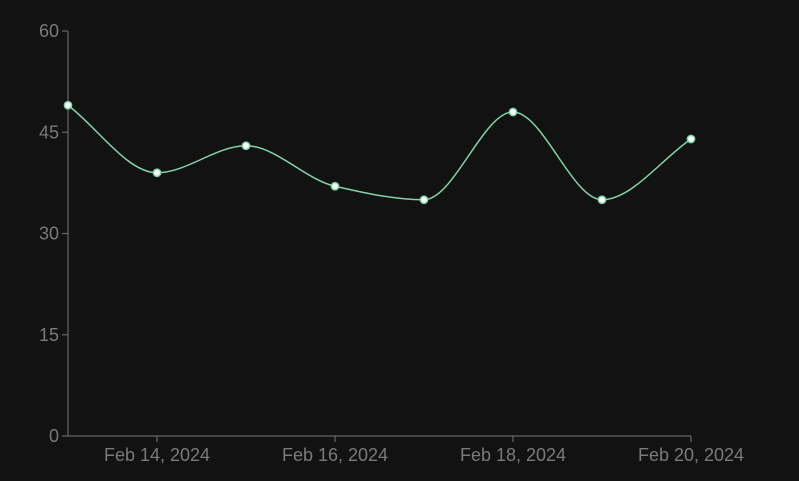 The height and width of the screenshot is (481, 799). Describe the element at coordinates (49, 31) in the screenshot. I see `y-tick-label: 60` at that location.